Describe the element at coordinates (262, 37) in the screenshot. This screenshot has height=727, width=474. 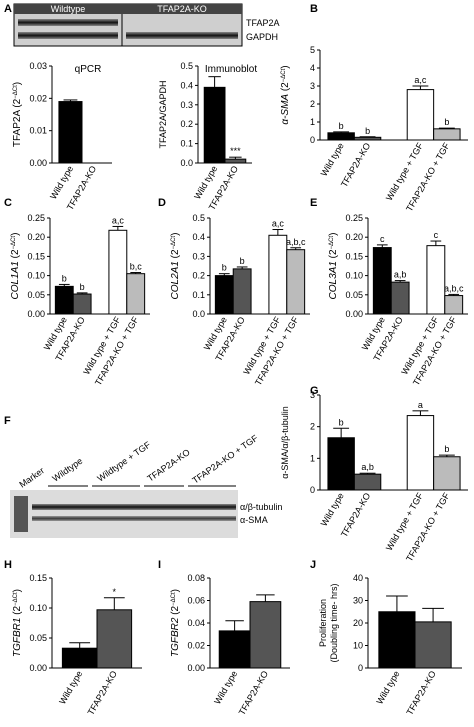
I see `band-label: GAPDH` at that location.